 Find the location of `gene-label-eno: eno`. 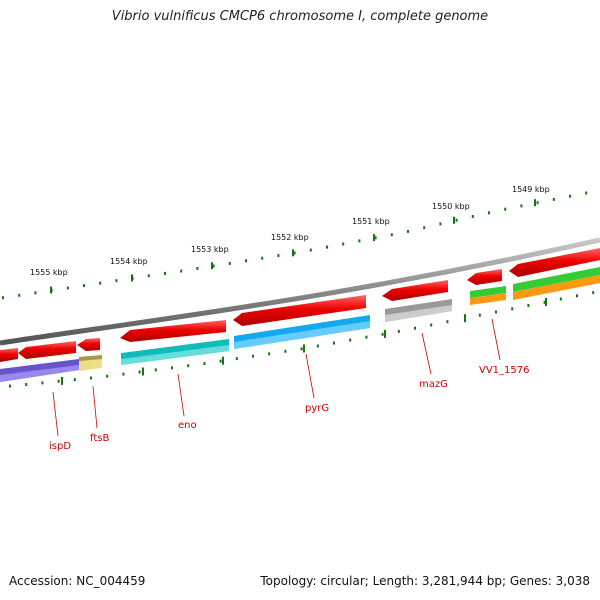

gene-label-eno: eno is located at coordinates (187, 425).